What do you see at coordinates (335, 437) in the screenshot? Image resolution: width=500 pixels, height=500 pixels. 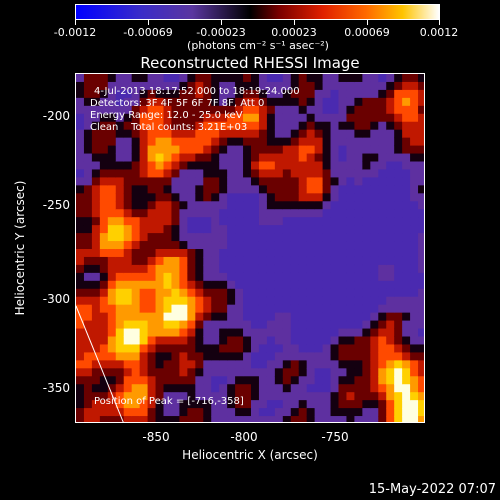 I see `x-tick-label: -750` at bounding box center [335, 437].